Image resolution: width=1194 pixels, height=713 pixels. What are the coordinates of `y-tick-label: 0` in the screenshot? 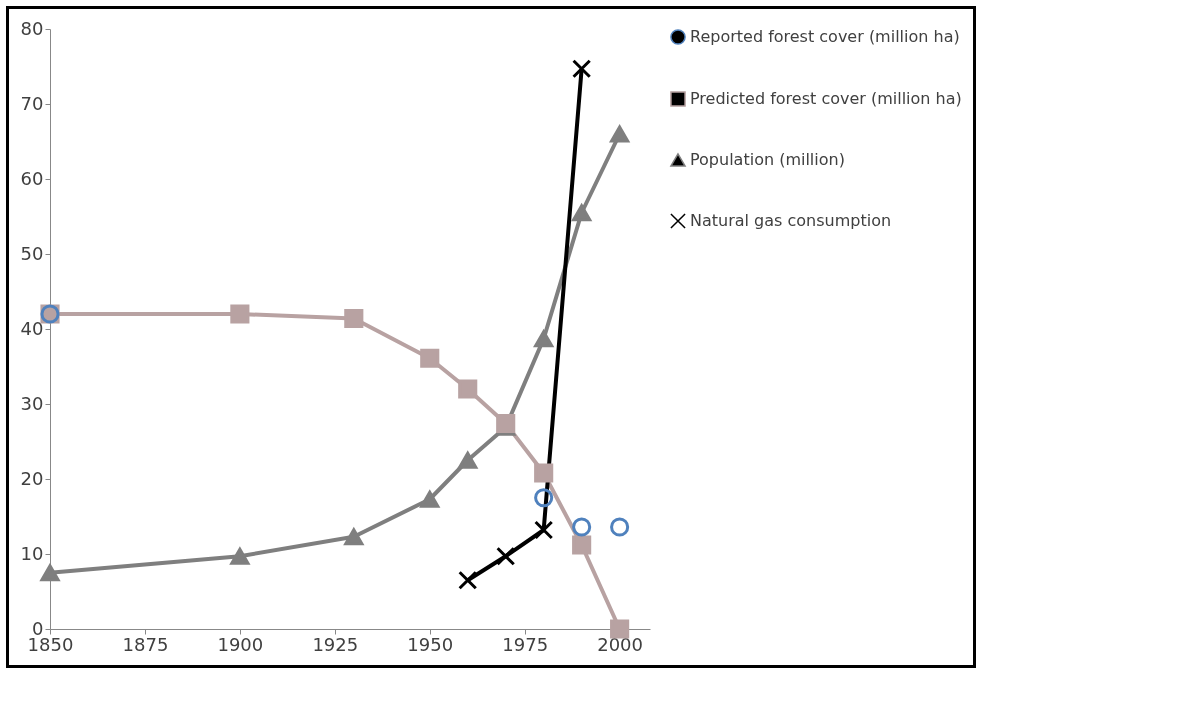 It's located at (38, 628).